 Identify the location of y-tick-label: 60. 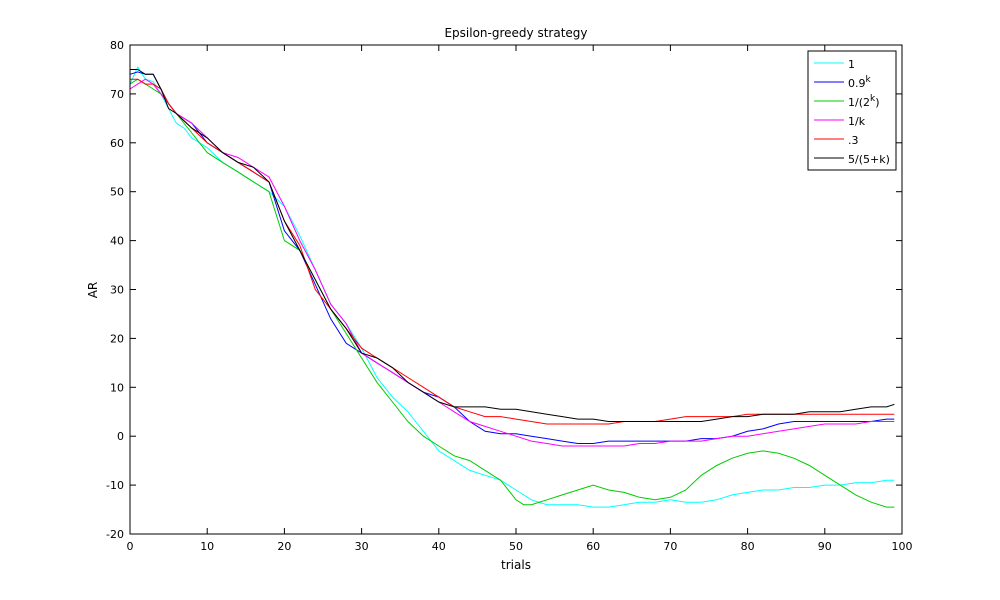
(117, 143).